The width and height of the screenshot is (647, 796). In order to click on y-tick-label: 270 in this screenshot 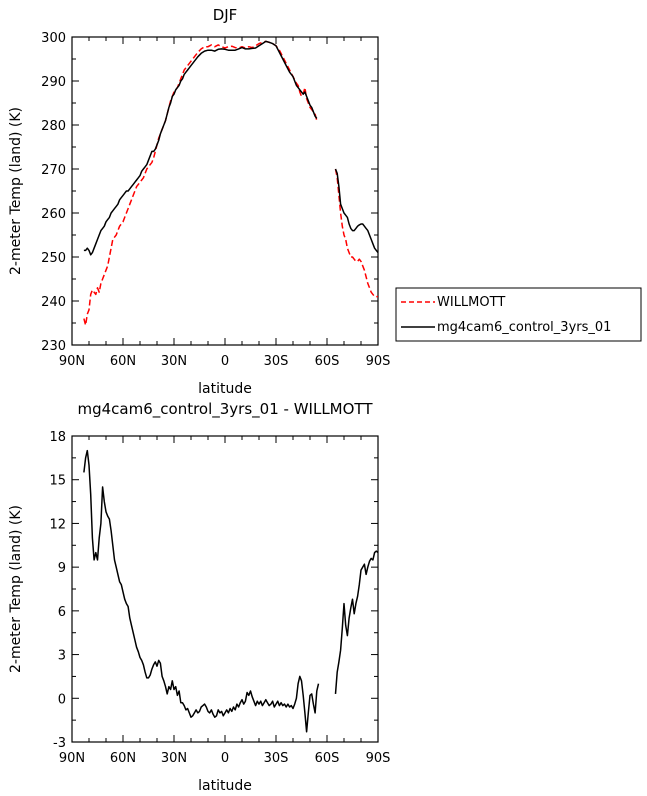, I will do `click(53, 170)`.